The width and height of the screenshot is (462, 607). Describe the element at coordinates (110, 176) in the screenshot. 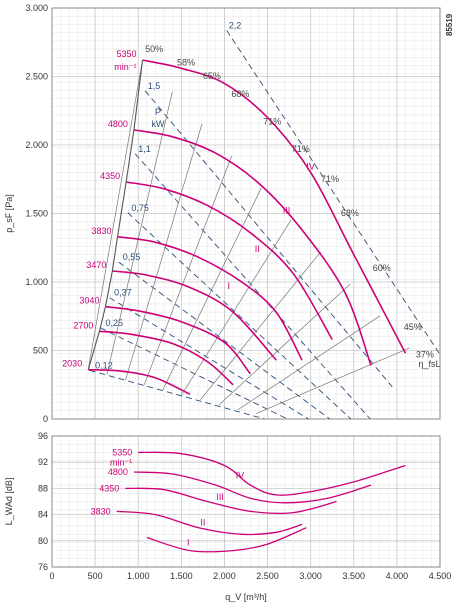

I see `speed-curve-label: 4350` at that location.